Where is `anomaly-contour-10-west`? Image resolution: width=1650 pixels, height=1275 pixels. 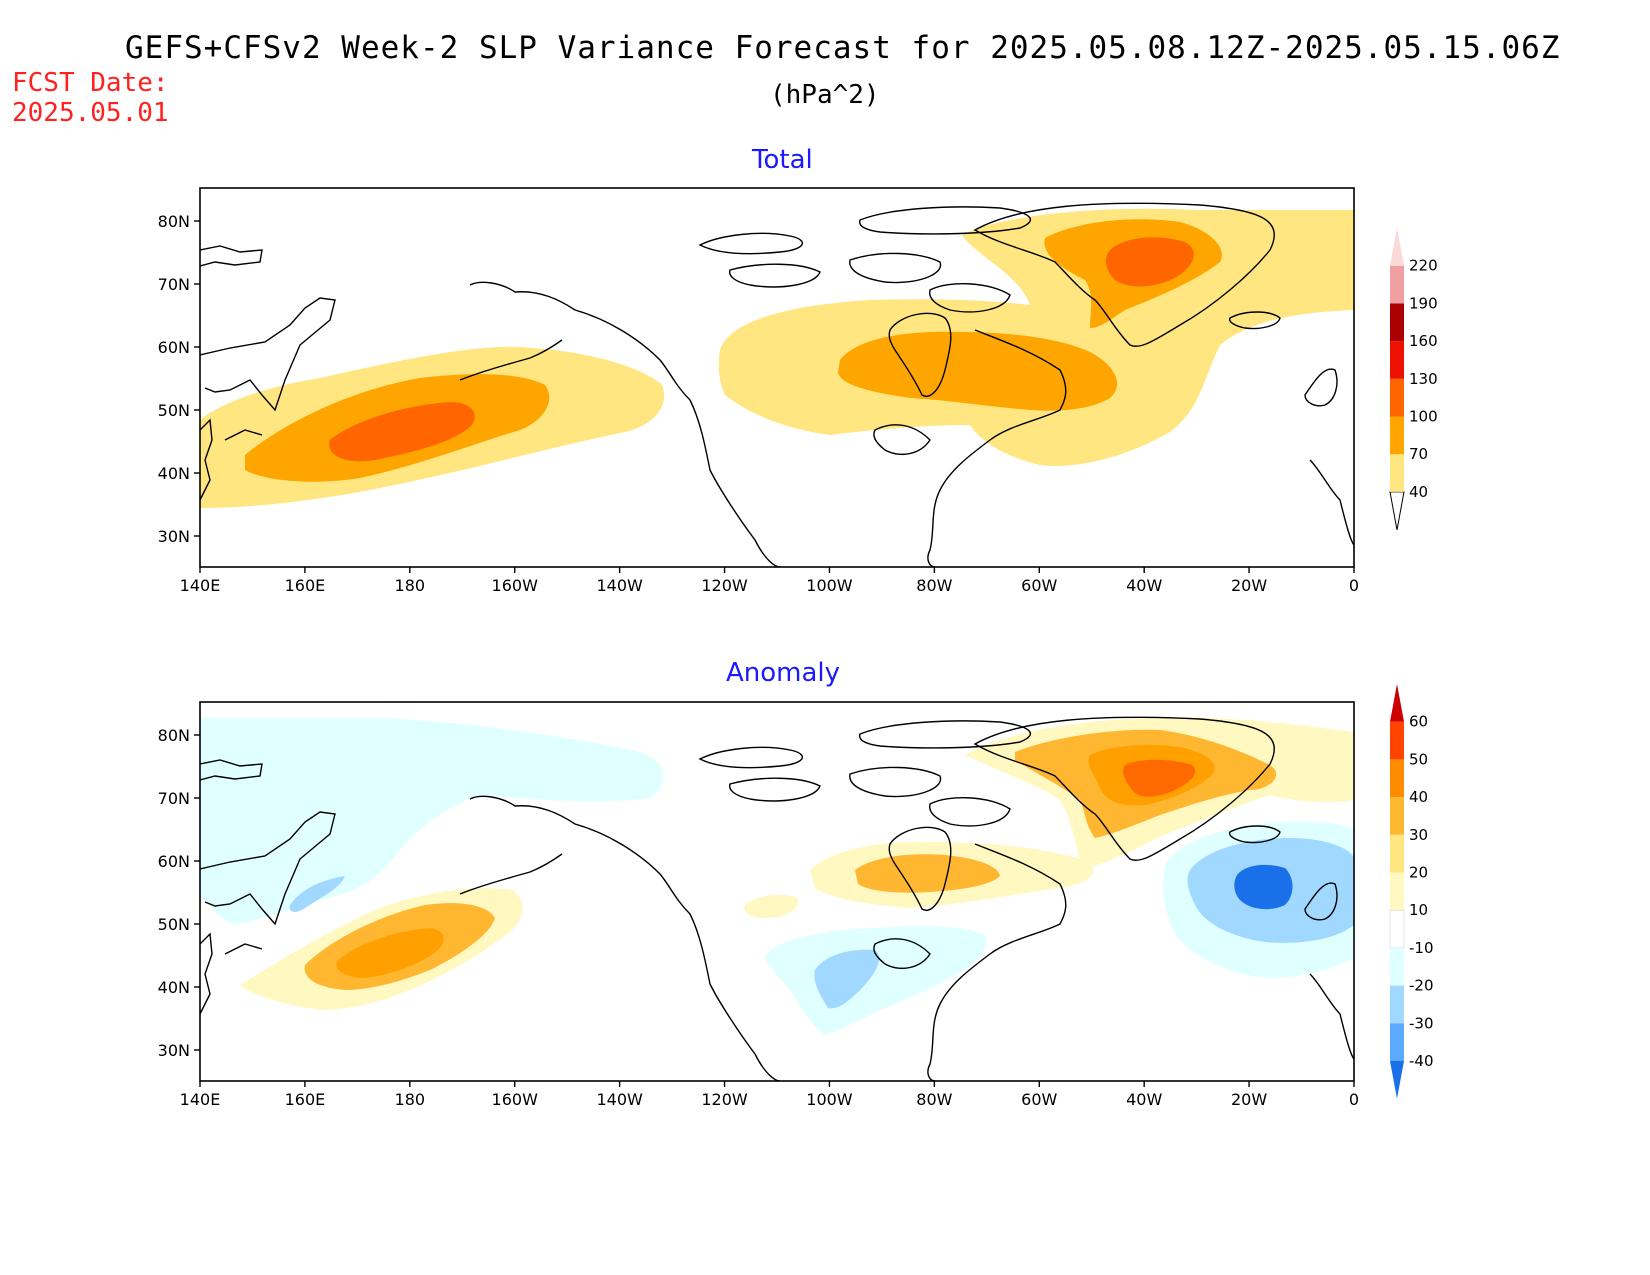
anomaly-contour-10-west is located at coordinates (771, 906).